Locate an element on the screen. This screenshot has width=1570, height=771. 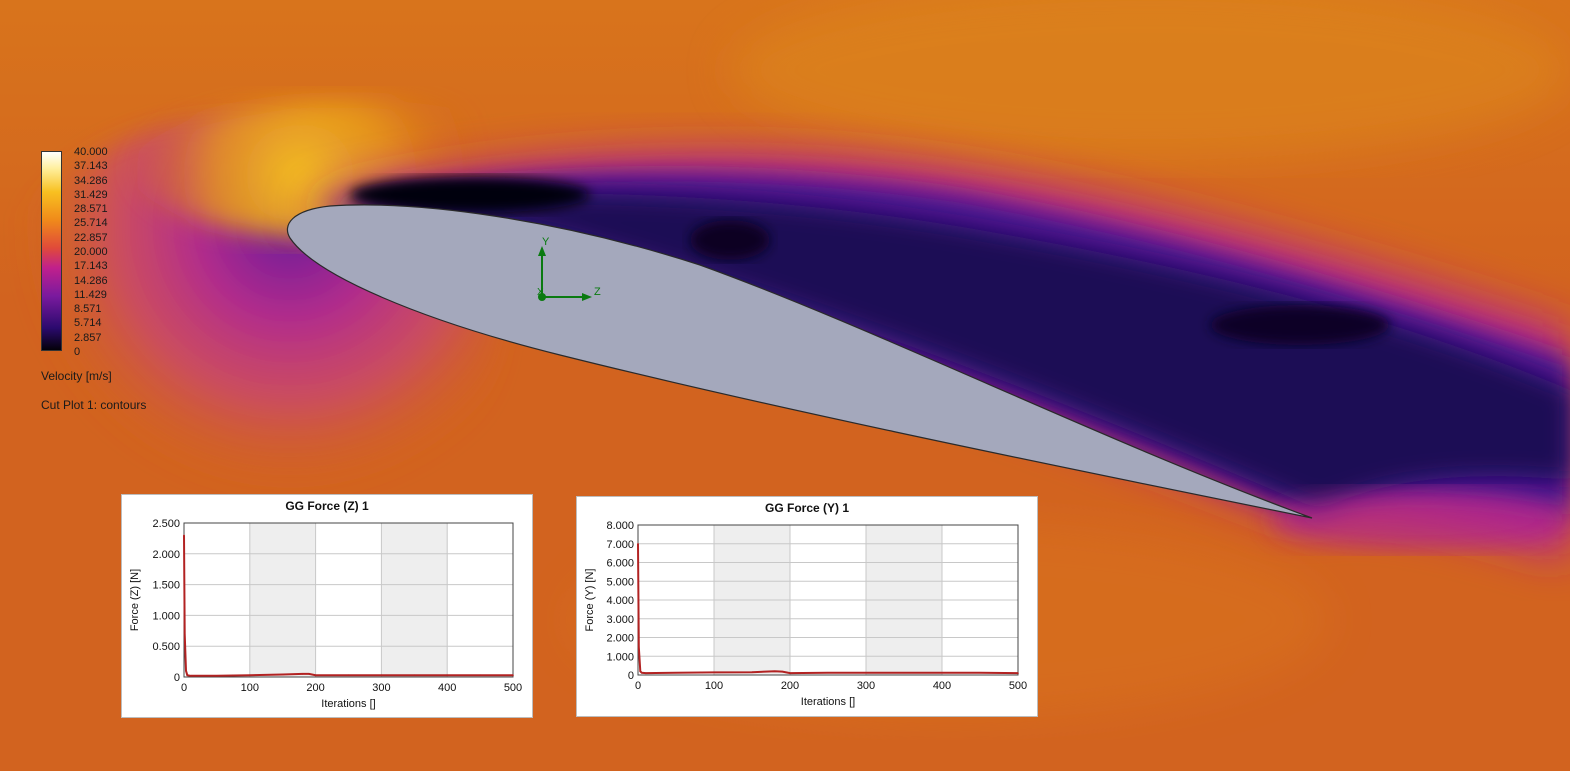
y-tick-label: 5.000 is located at coordinates (620, 582).